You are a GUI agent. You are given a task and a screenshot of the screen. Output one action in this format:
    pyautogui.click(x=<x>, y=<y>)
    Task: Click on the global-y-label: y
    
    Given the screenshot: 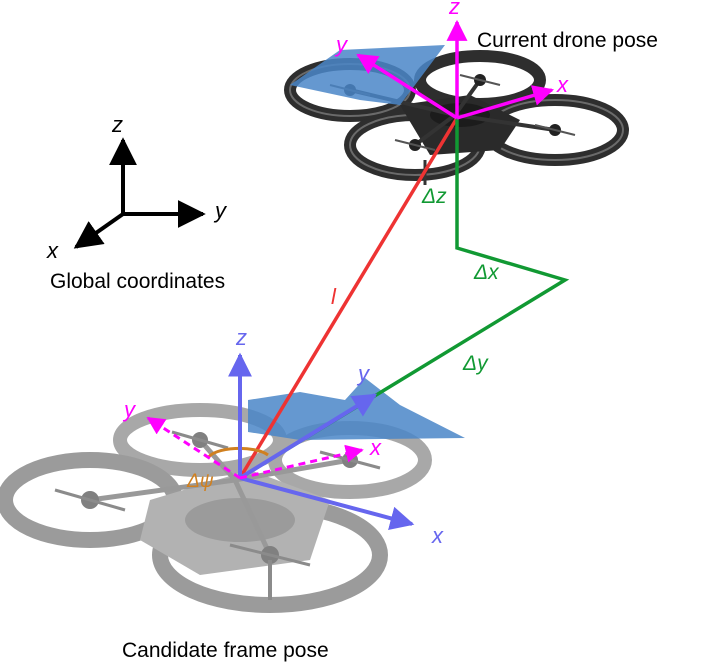 What is the action you would take?
    pyautogui.click(x=220, y=210)
    